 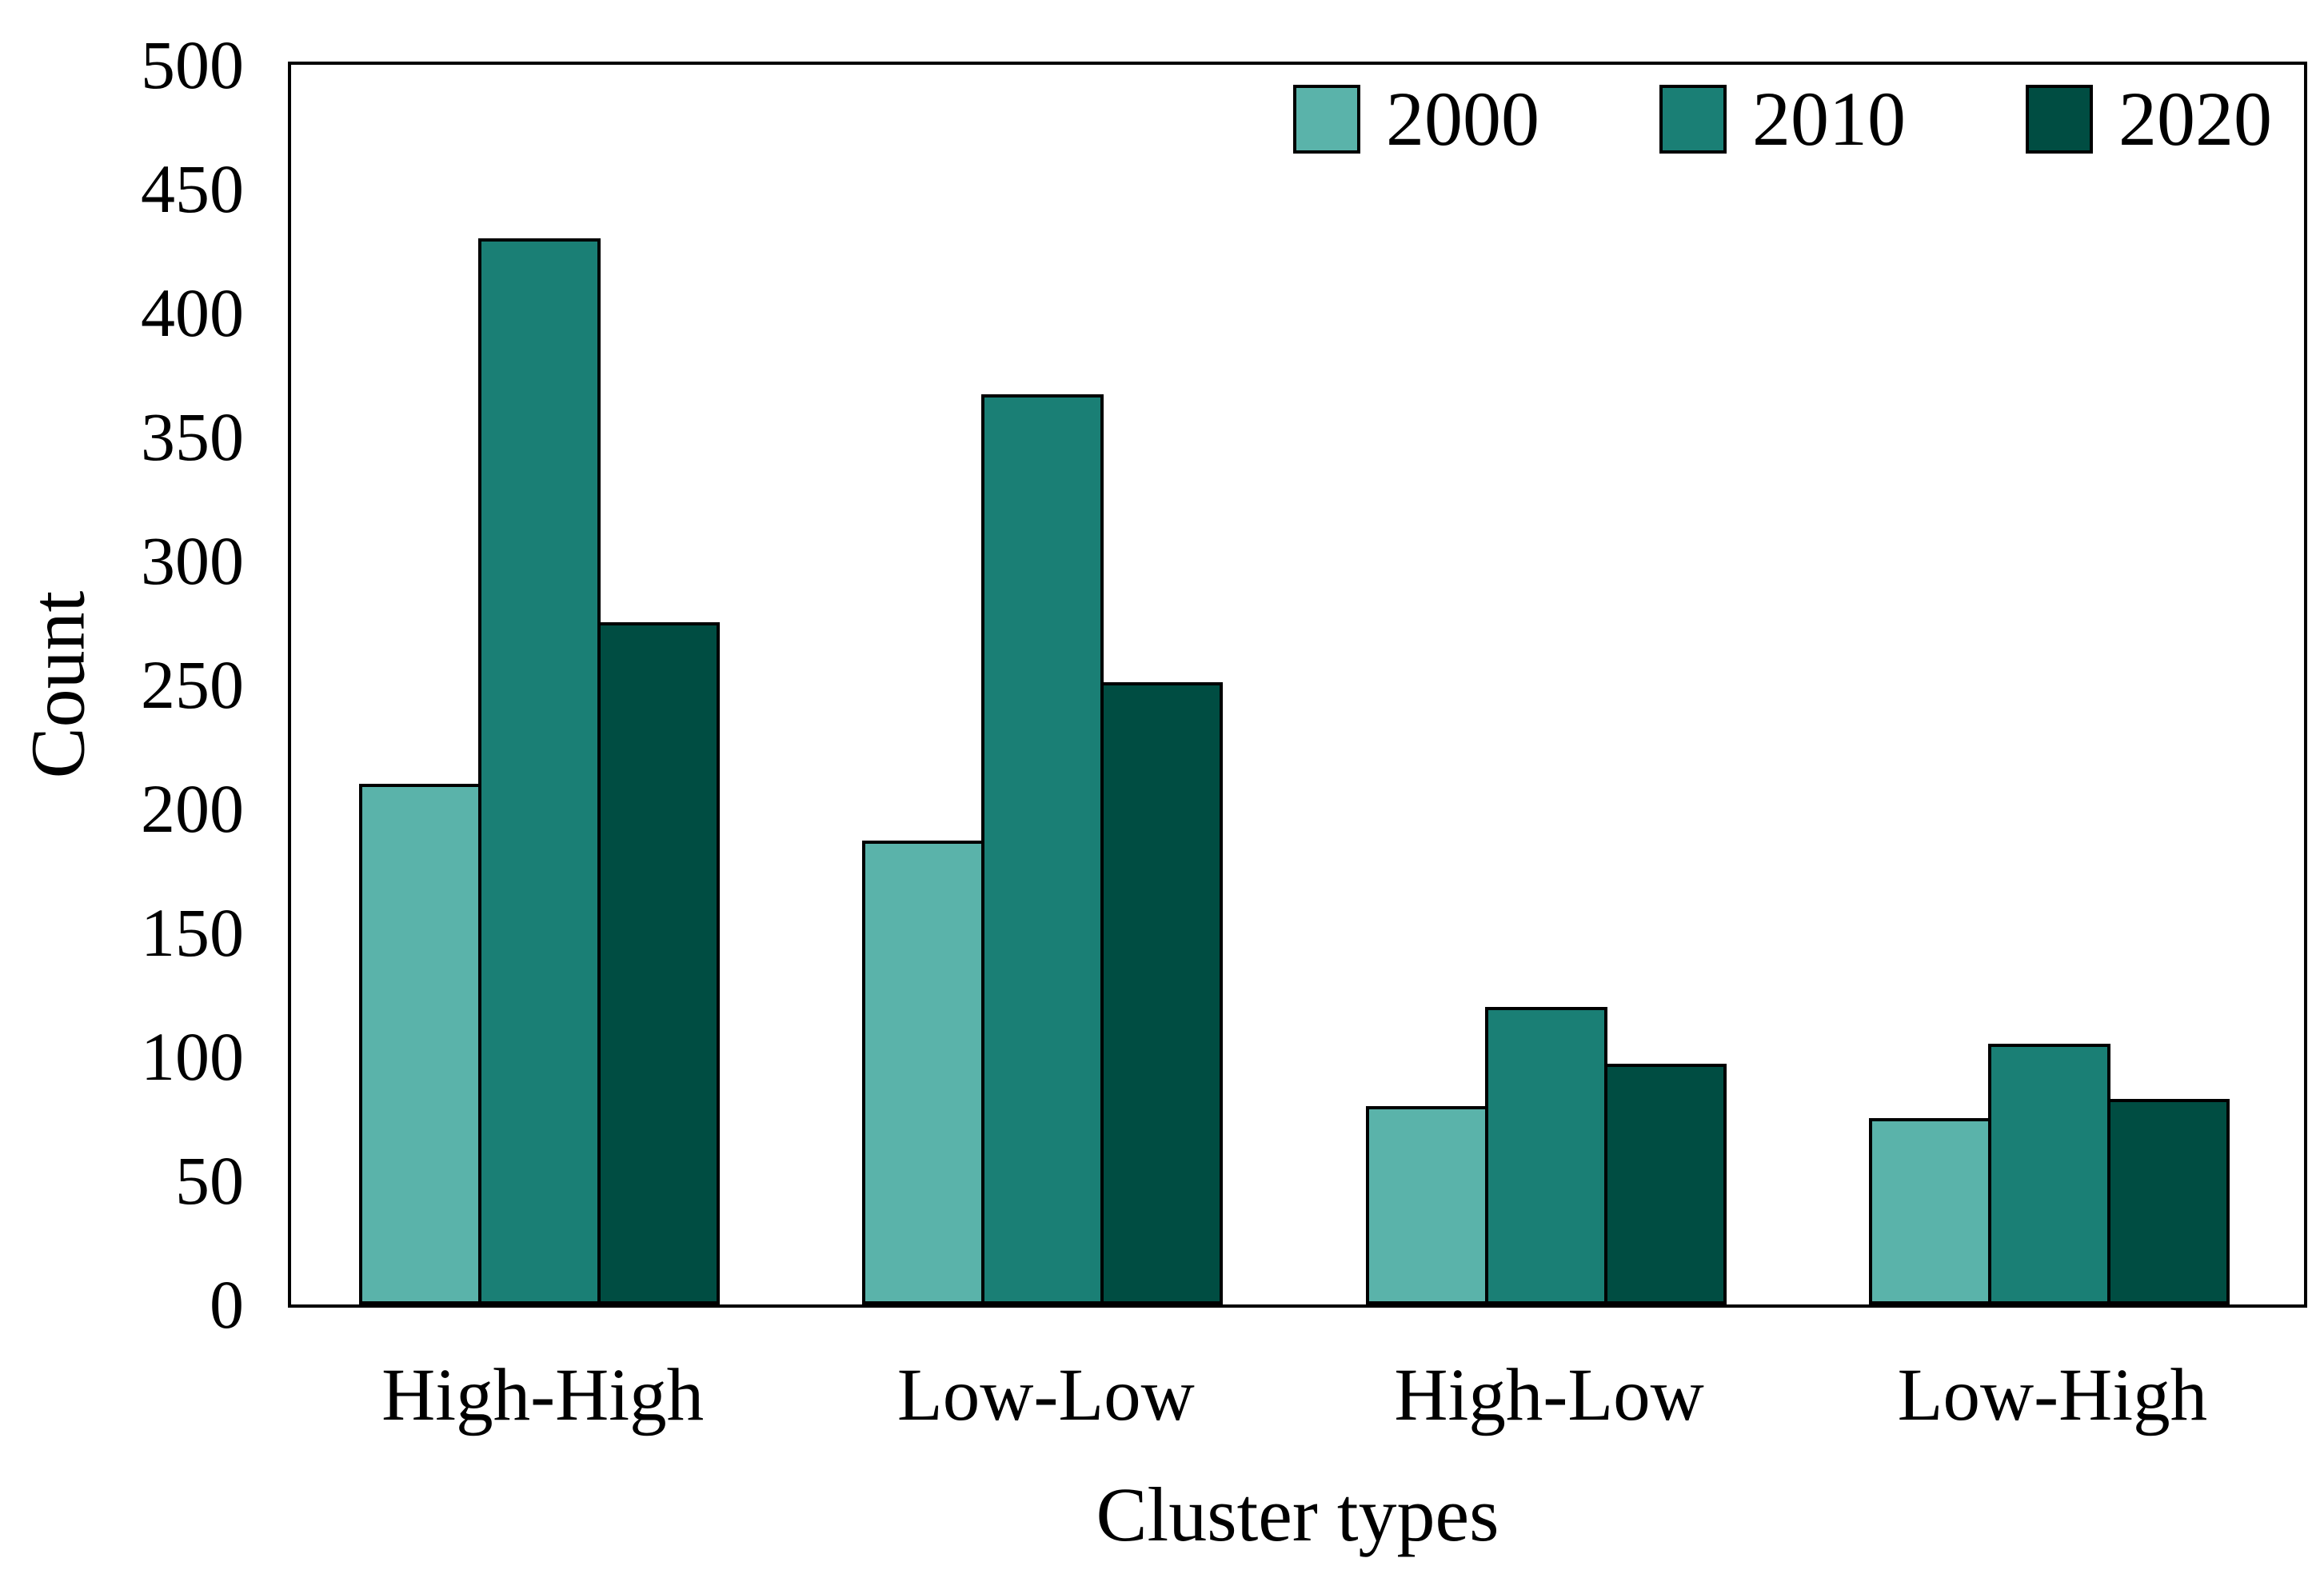 What do you see at coordinates (192, 808) in the screenshot?
I see `y-tick-label: 200` at bounding box center [192, 808].